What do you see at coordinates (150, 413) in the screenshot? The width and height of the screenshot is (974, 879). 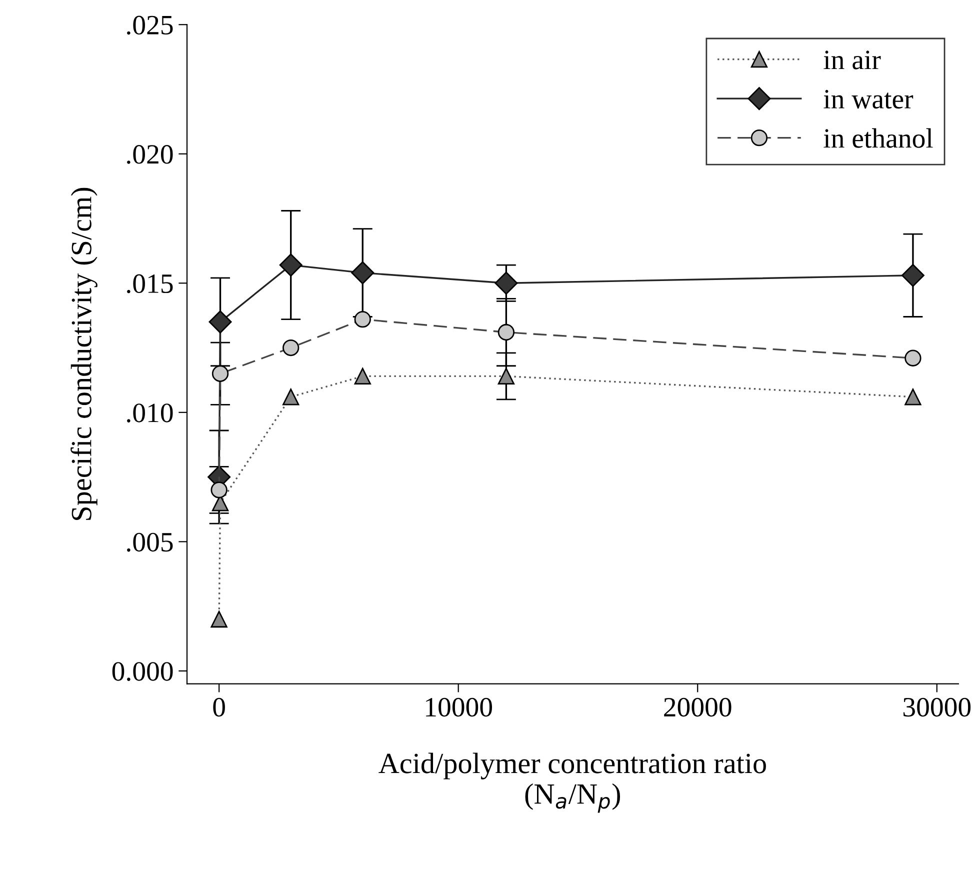 I see `y-tick-label: .010` at bounding box center [150, 413].